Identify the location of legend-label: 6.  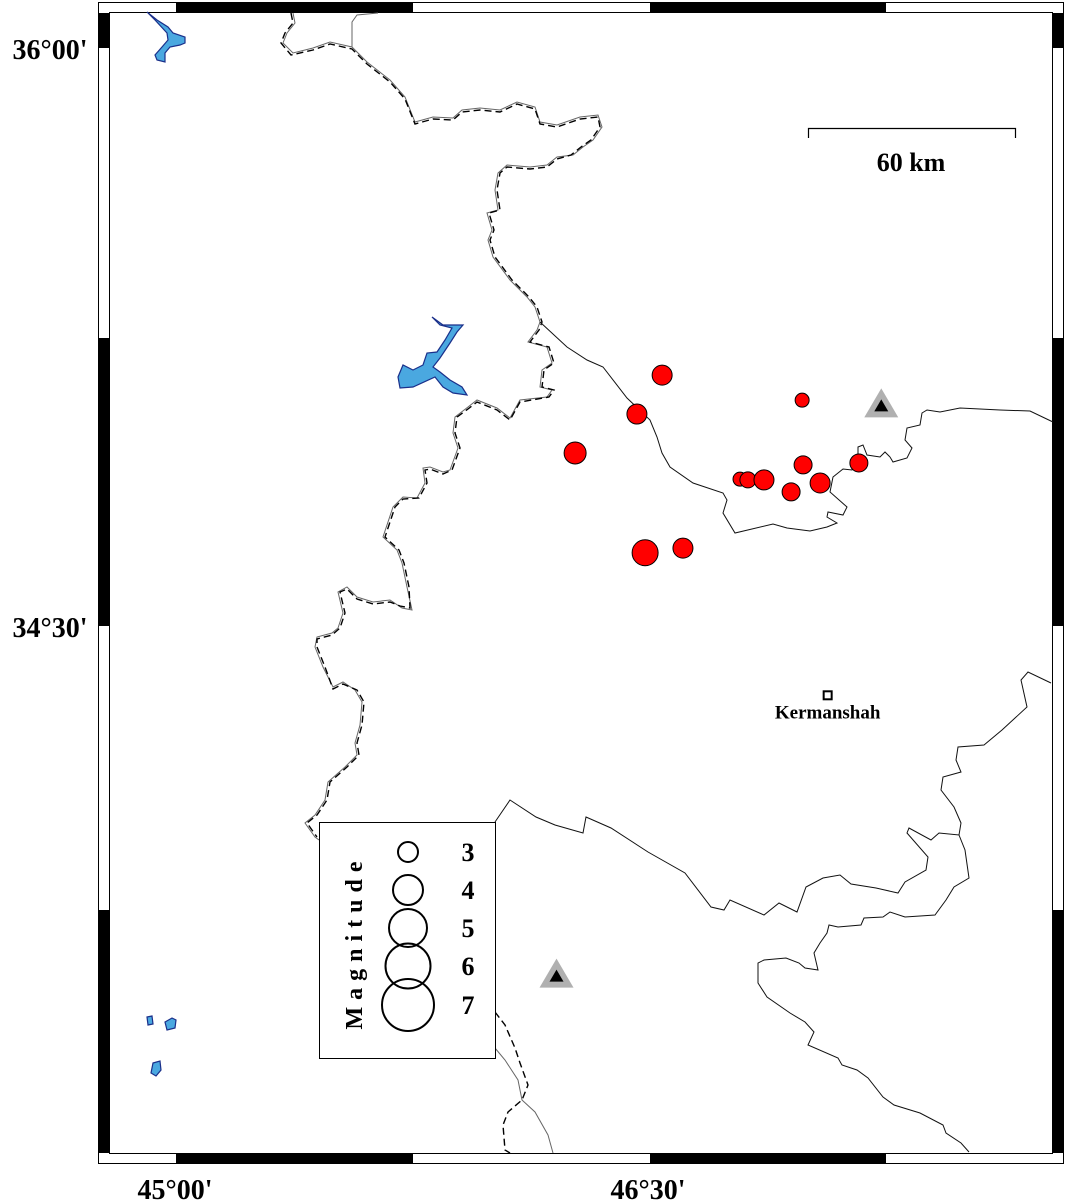
(468, 966).